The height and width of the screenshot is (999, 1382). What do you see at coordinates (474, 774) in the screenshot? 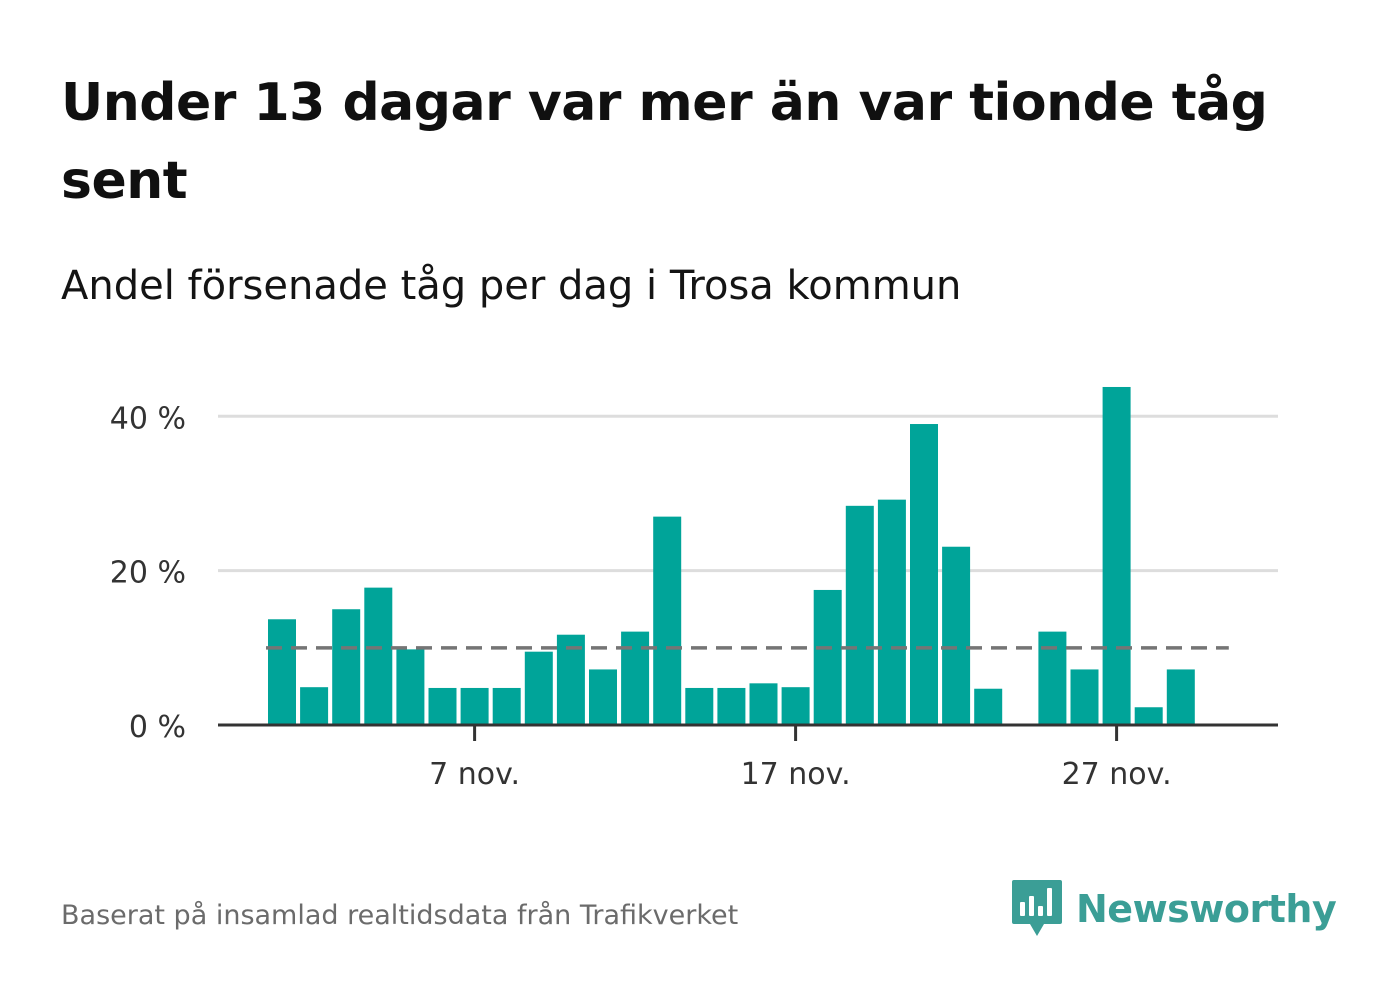
I see `x-tick-label: 7 nov.` at bounding box center [474, 774].